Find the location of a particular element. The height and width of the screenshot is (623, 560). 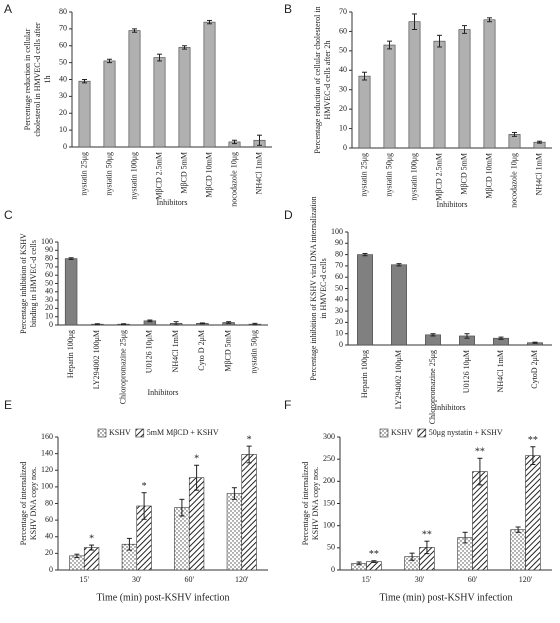

panel-letter: F is located at coordinates (287, 405).